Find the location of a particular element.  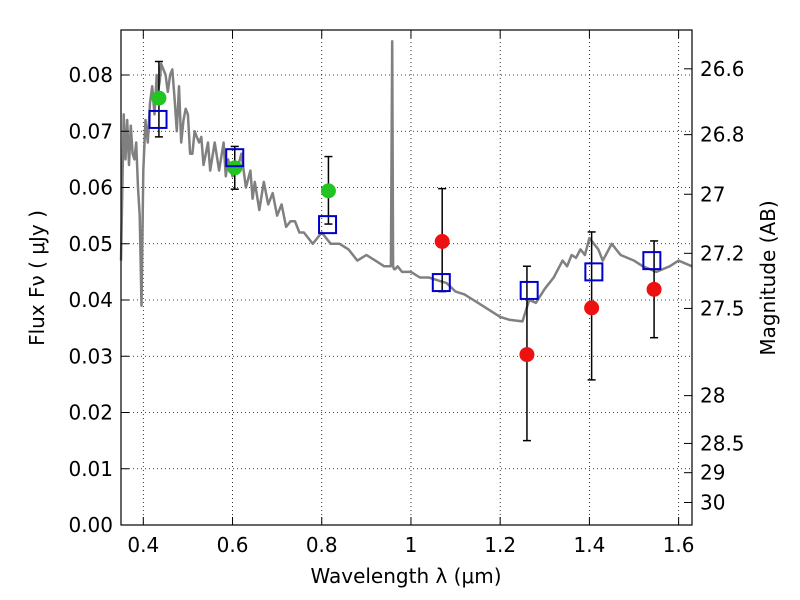

x-tick-label: 0.4 is located at coordinates (143, 545).